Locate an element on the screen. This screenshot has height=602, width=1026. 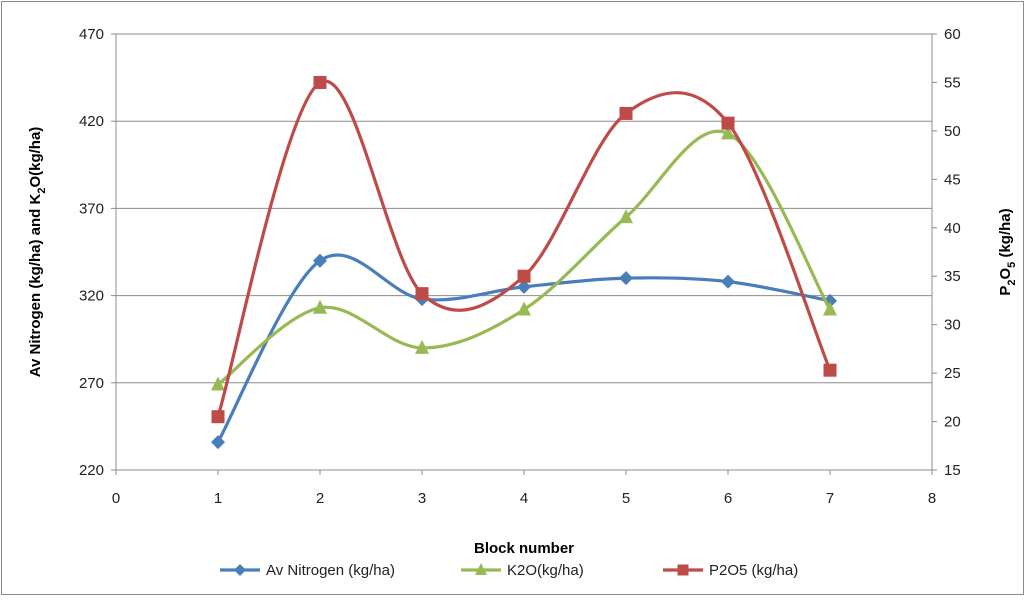
y-right-tick-label: 55 is located at coordinates (952, 82).